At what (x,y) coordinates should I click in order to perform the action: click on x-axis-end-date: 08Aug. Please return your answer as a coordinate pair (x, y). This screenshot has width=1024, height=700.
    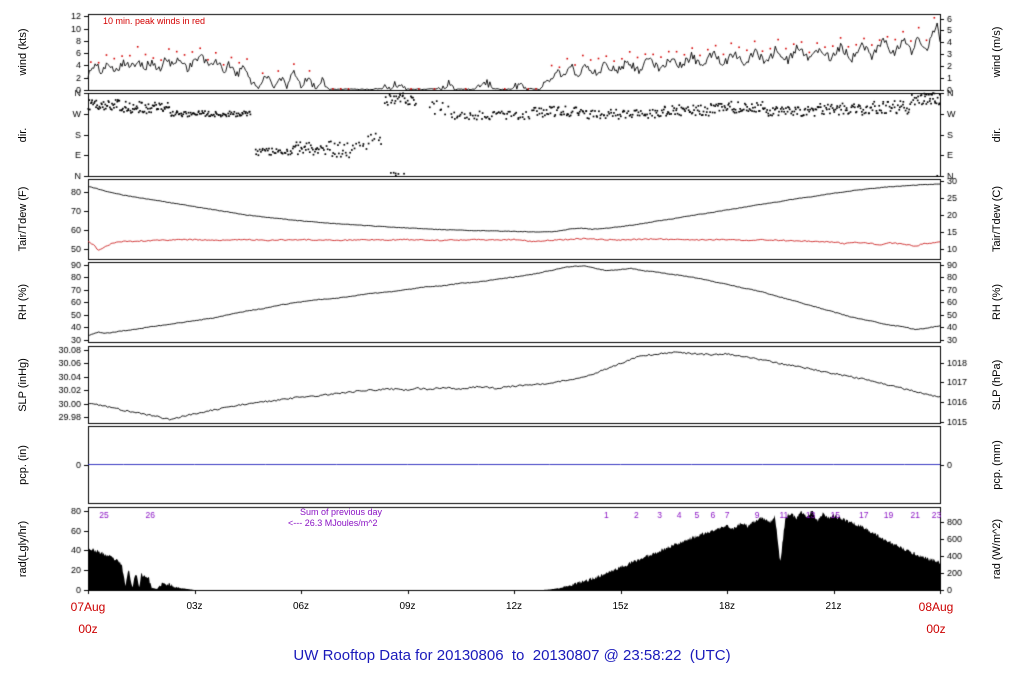
    Looking at the image, I should click on (936, 607).